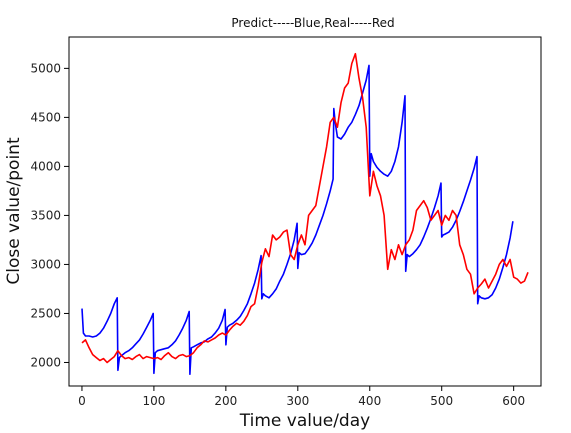  What do you see at coordinates (45, 68) in the screenshot?
I see `y-tick-label: 5000` at bounding box center [45, 68].